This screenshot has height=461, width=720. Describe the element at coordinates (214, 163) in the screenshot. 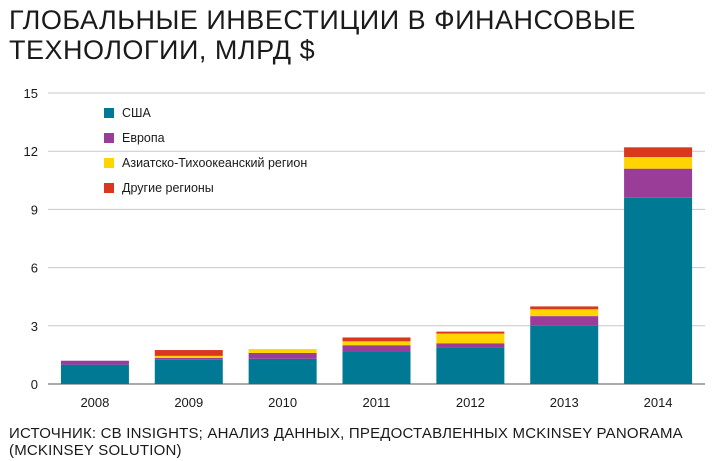

I see `legend-label: Азиатско-Тихоокеанский регион` at that location.